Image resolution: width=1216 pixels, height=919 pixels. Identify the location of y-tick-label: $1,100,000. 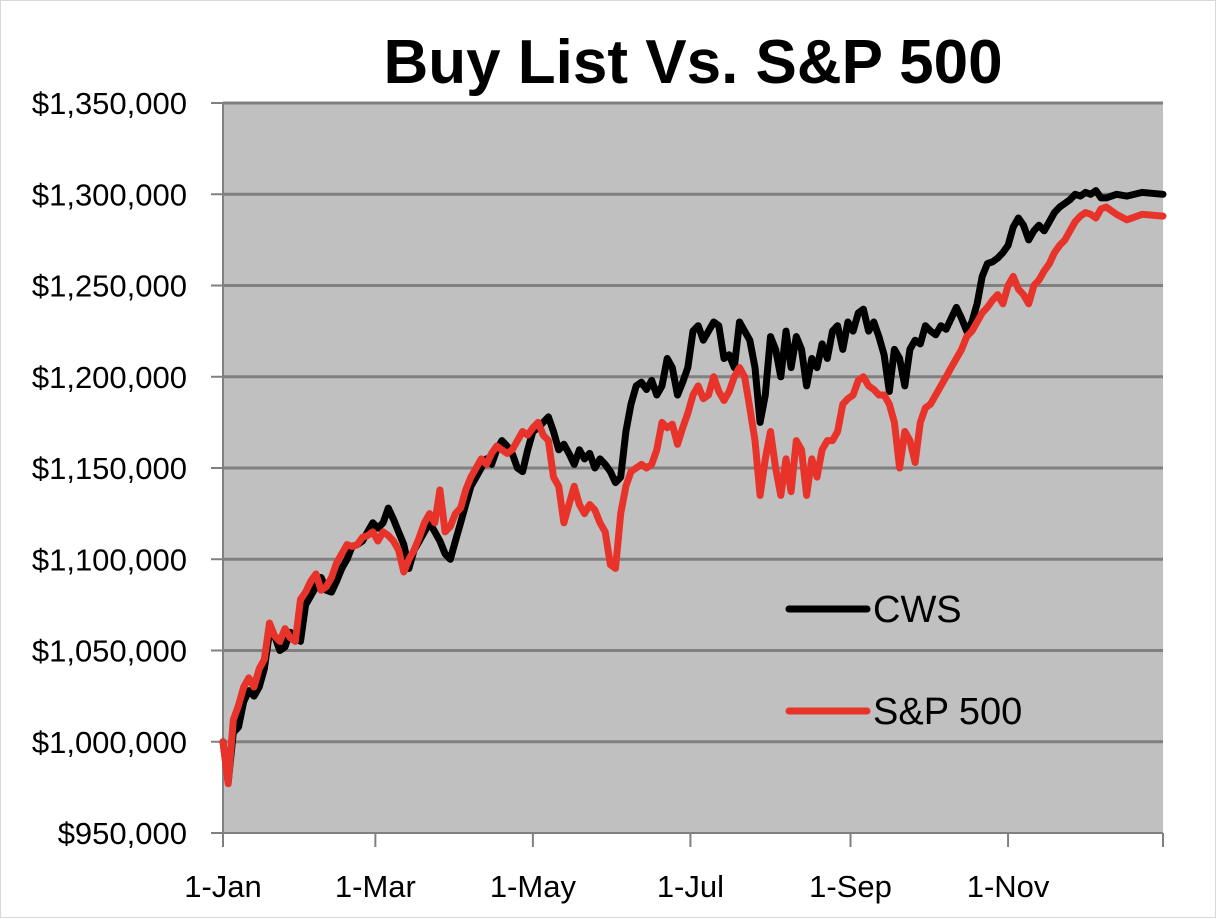
(109, 559).